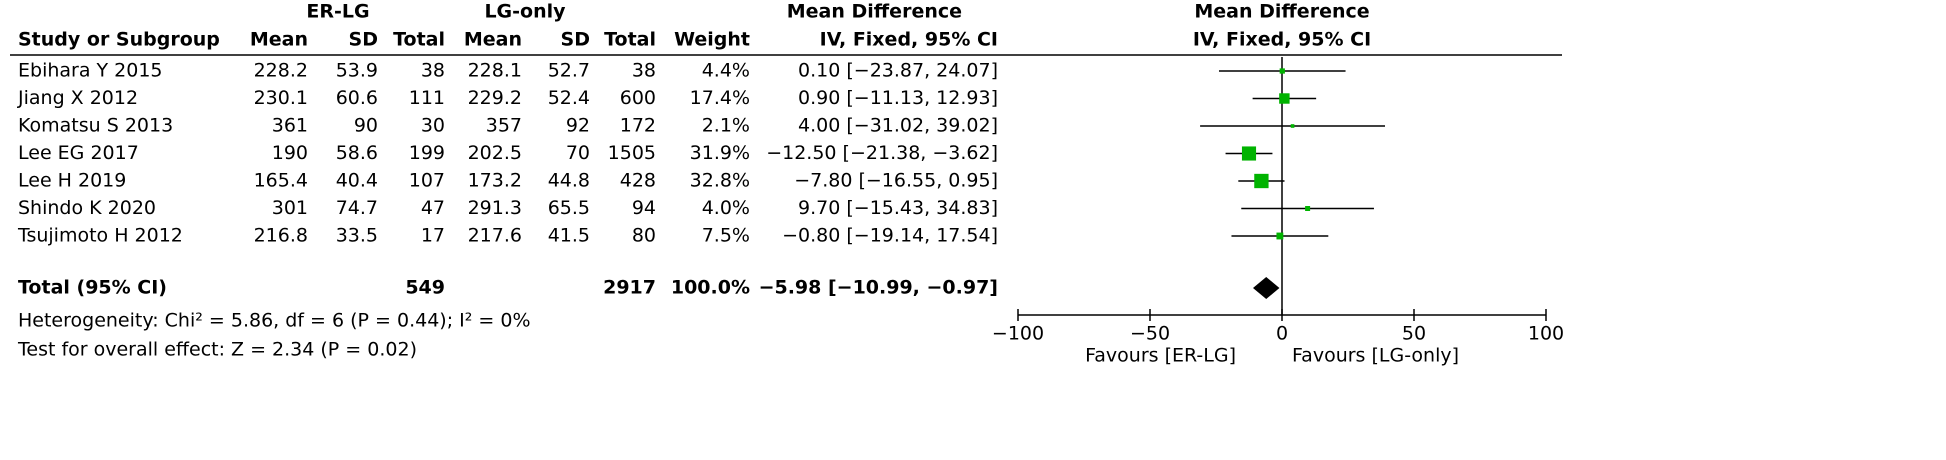 The height and width of the screenshot is (460, 1946). I want to click on table-cell: −0.80 [−19.14, 17.54], so click(890, 236).